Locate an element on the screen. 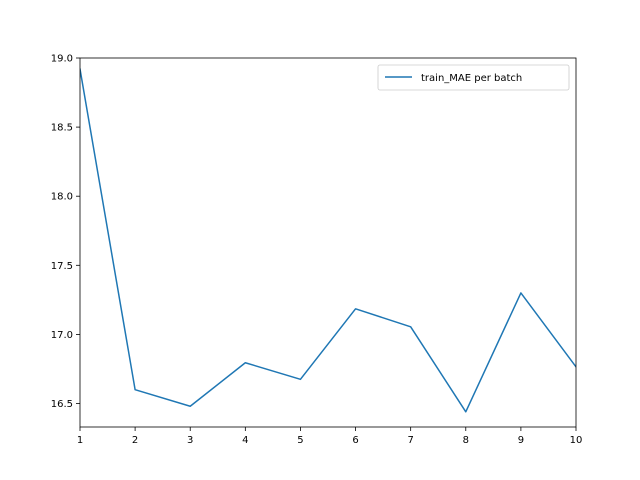  x-tick-label: 2 is located at coordinates (135, 440).